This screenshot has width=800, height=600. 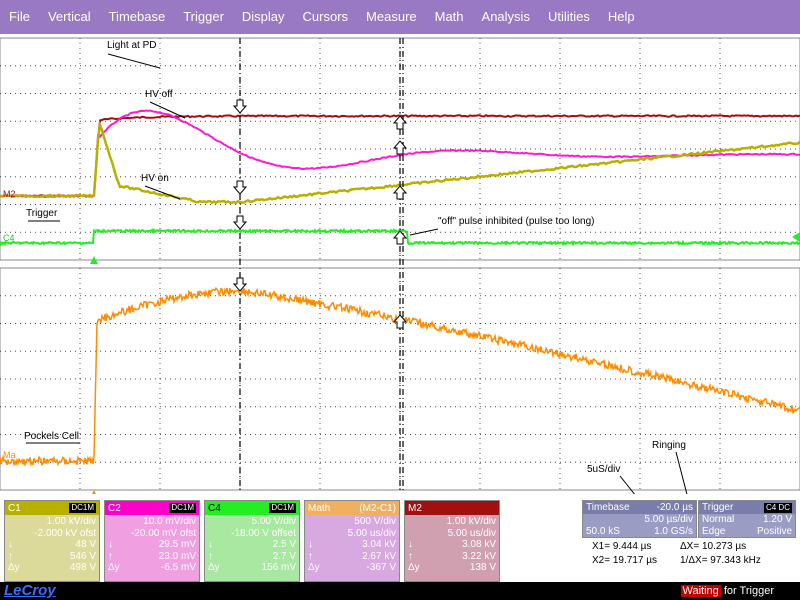 What do you see at coordinates (505, 16) in the screenshot?
I see `menu-analysis: Analysis` at bounding box center [505, 16].